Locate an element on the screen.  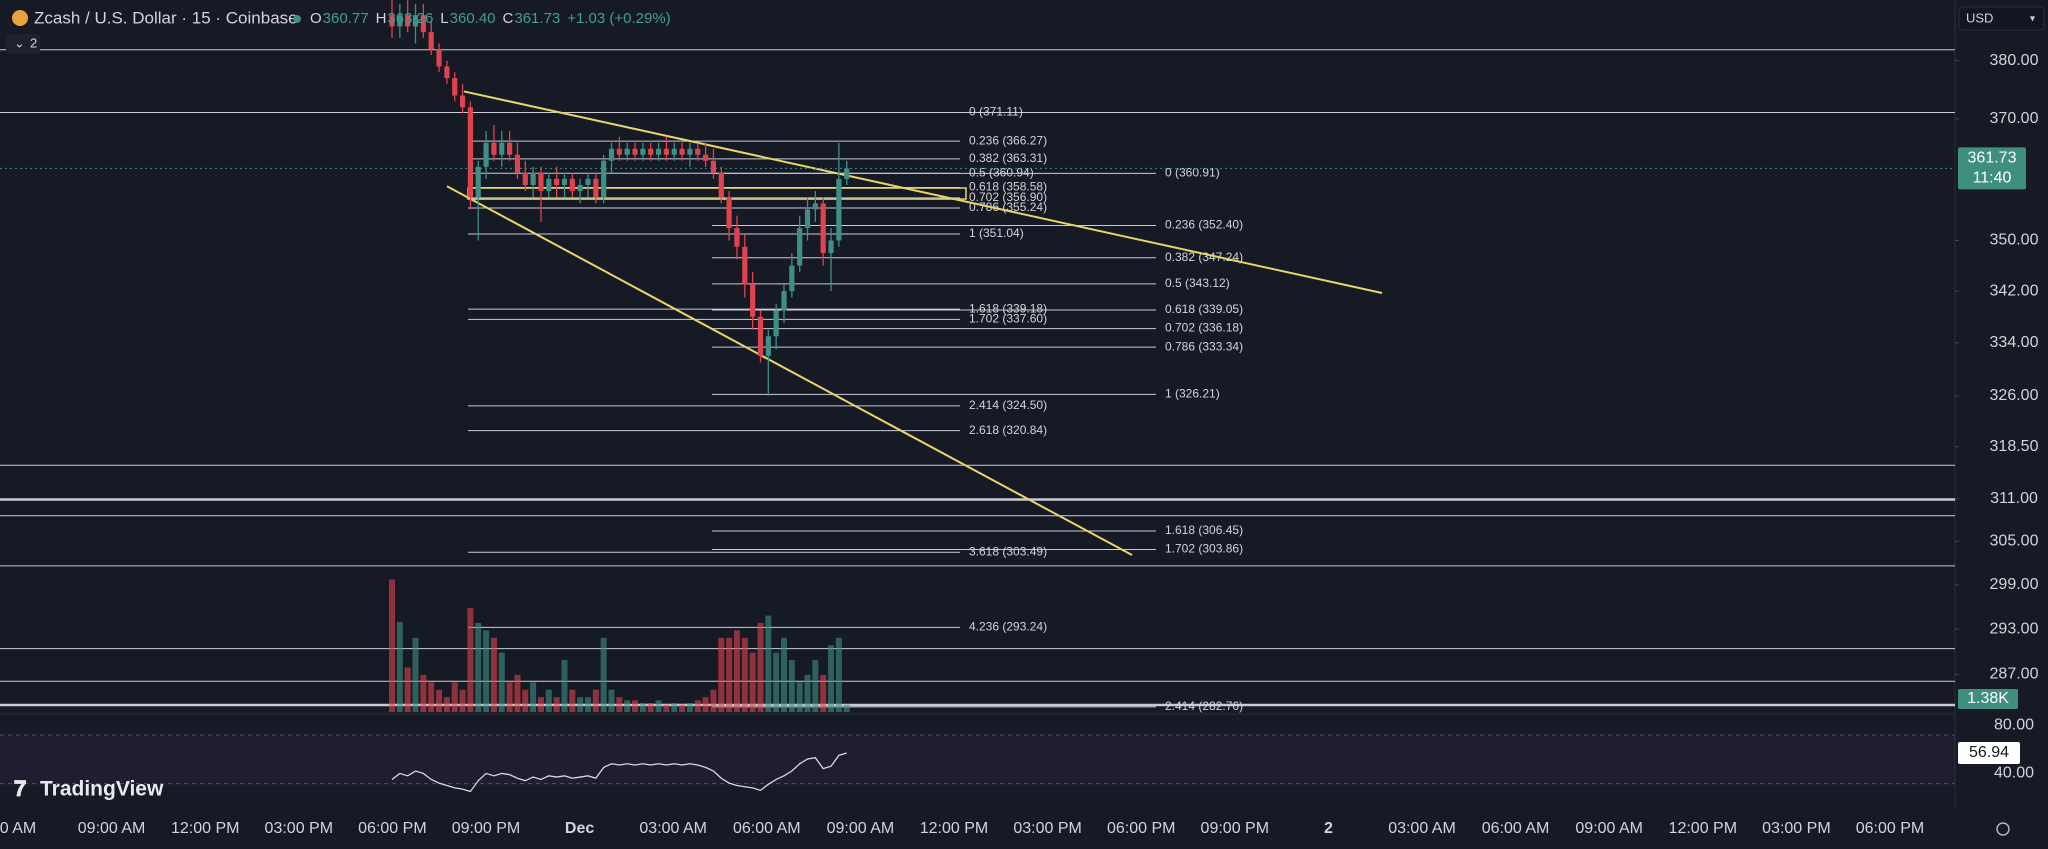
last-price-tag is located at coordinates (1992, 168).